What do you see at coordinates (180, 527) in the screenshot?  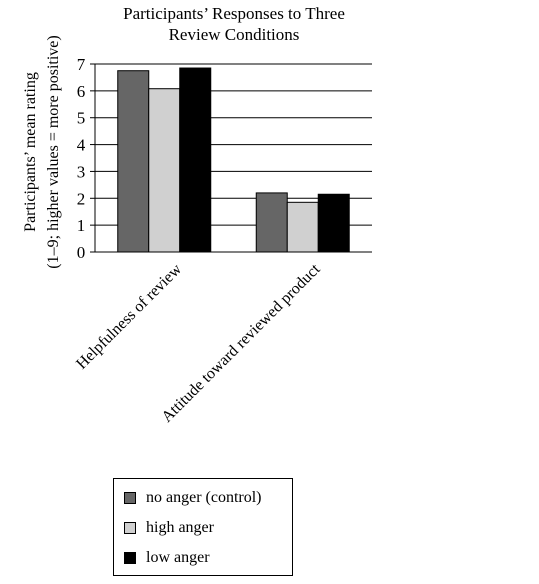 I see `legend-label: high anger` at bounding box center [180, 527].